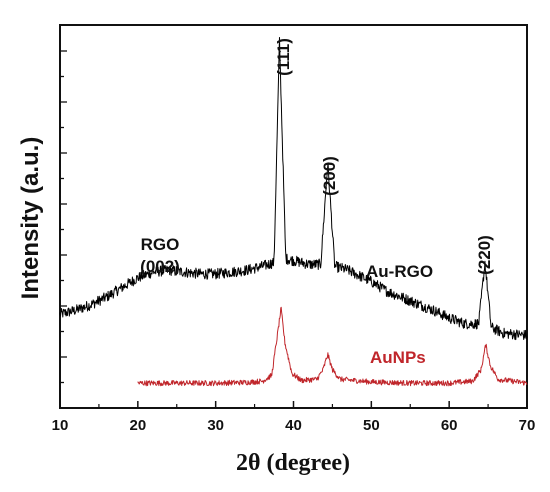 This screenshot has height=492, width=550. What do you see at coordinates (398, 357) in the screenshot?
I see `aunps-curve-label: AuNPs` at bounding box center [398, 357].